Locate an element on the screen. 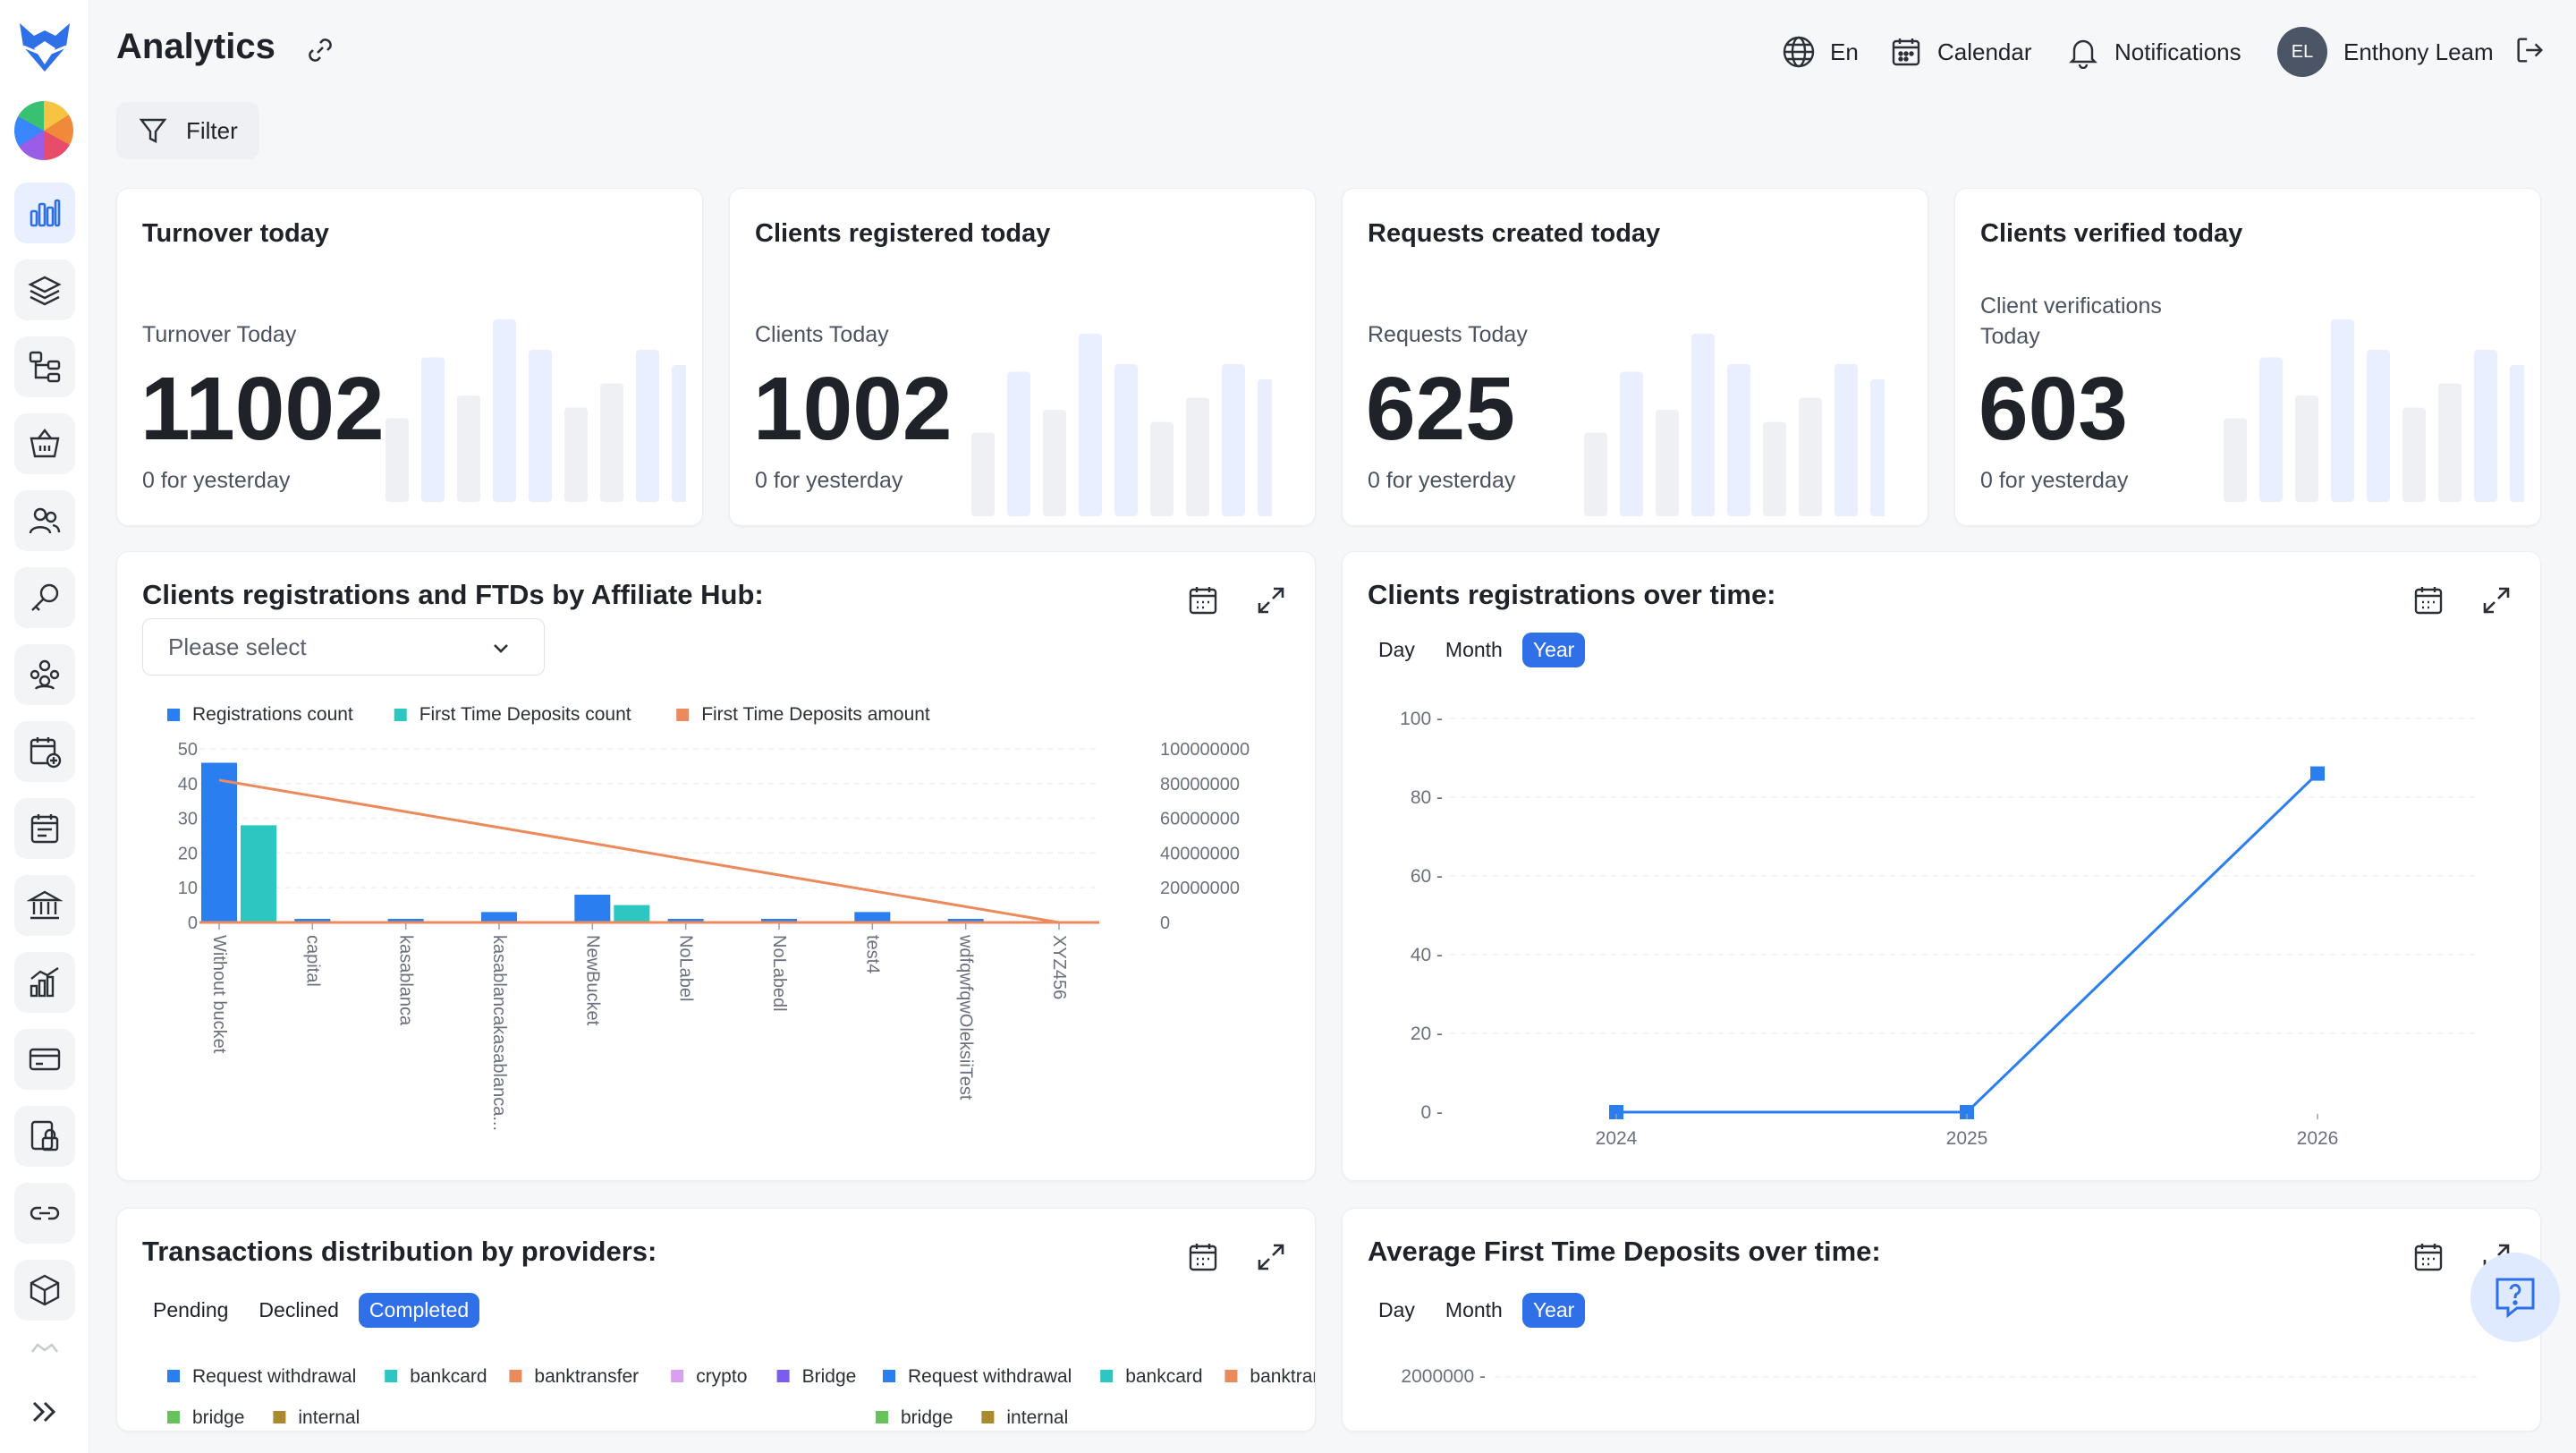 The width and height of the screenshot is (2576, 1453). sidebar-item-groups is located at coordinates (44, 674).